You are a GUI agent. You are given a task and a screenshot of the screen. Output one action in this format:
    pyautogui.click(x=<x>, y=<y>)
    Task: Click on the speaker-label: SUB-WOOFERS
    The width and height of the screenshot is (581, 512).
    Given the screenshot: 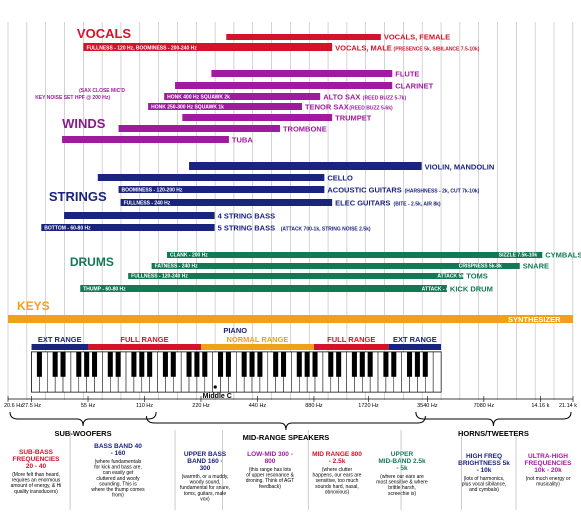 What is the action you would take?
    pyautogui.click(x=83, y=433)
    